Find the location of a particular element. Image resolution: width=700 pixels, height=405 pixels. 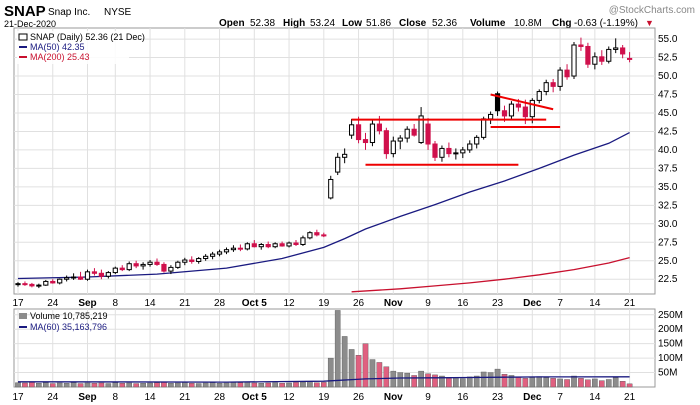

legend-background is located at coordinates (73, 47).